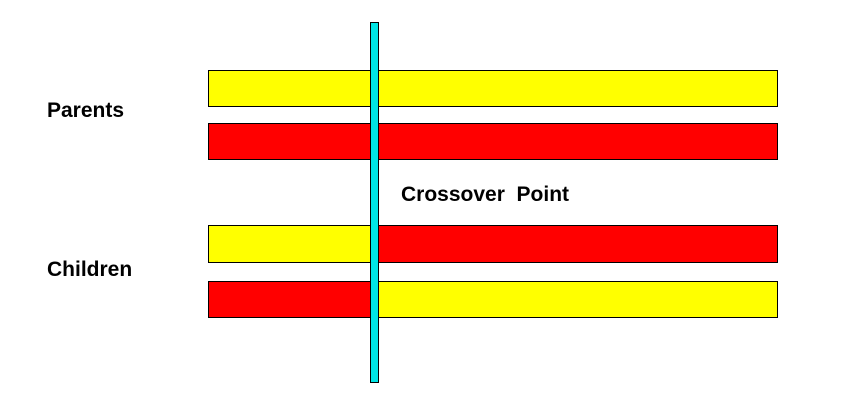 Image resolution: width=850 pixels, height=412 pixels. Describe the element at coordinates (576, 244) in the screenshot. I see `child-1-segment-right` at that location.